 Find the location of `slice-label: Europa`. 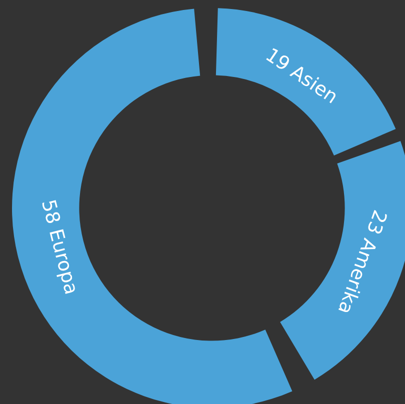

slice-label: Europa is located at coordinates (63, 261).